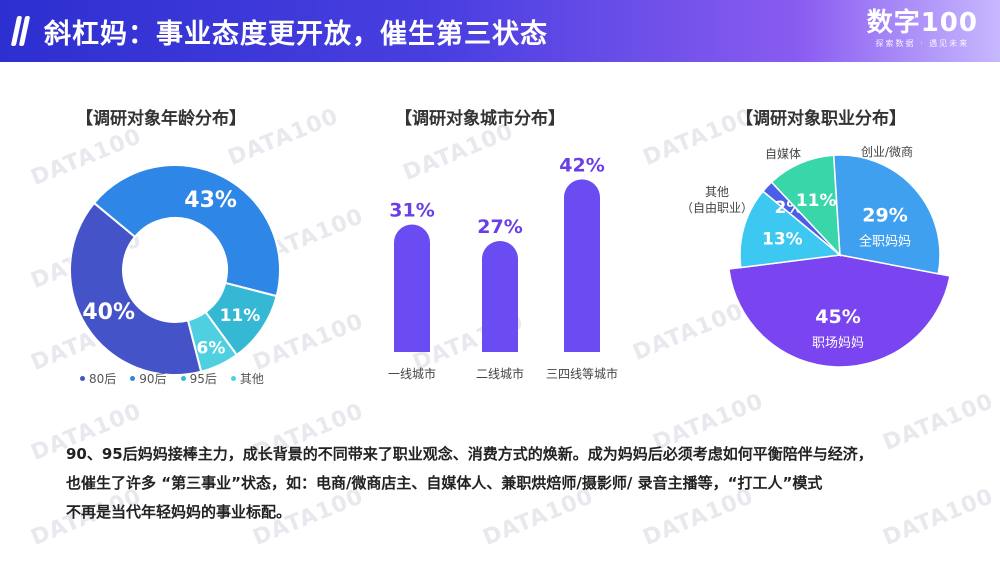 This screenshot has height=563, width=1000. What do you see at coordinates (922, 23) in the screenshot?
I see `logo-text: 数字100` at bounding box center [922, 23].